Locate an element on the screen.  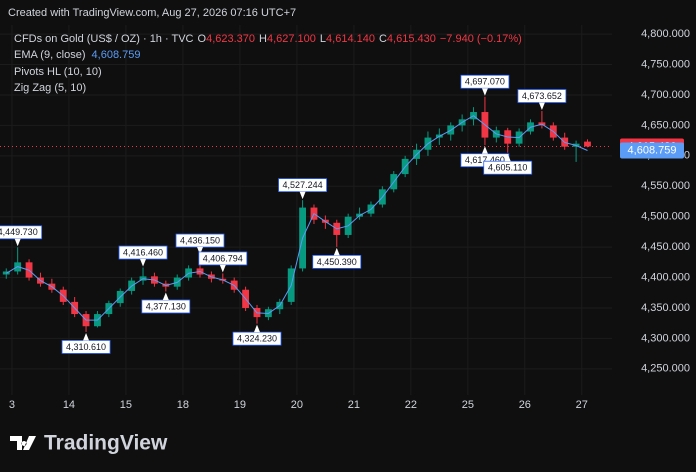
ohlc-key: H is located at coordinates (263, 39).